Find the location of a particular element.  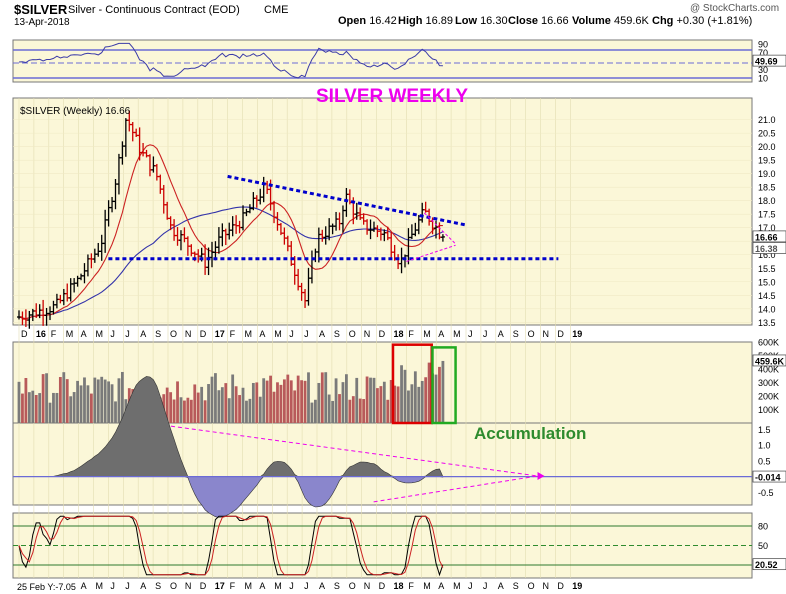

stoch-value-tag-box is located at coordinates (769, 564).